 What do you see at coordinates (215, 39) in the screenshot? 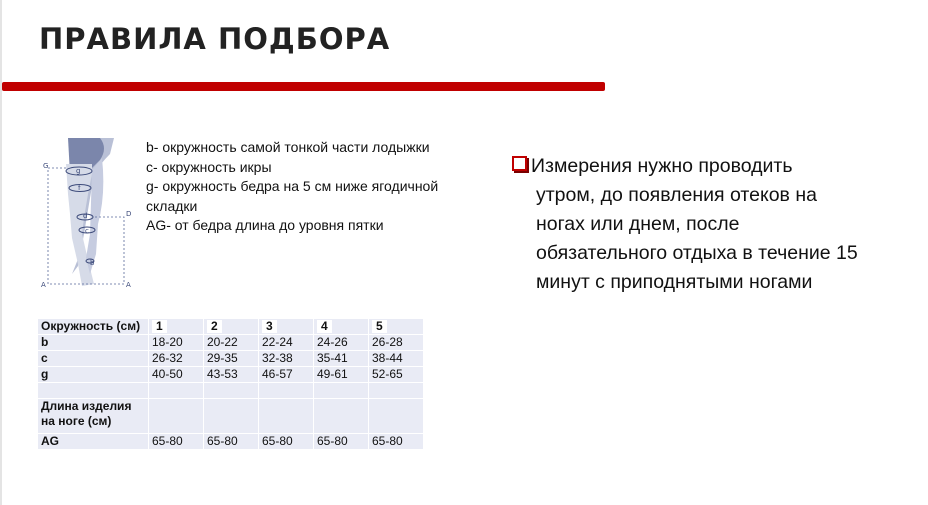
I see `page-title: ПРАВИЛА ПОДБОРА` at bounding box center [215, 39].